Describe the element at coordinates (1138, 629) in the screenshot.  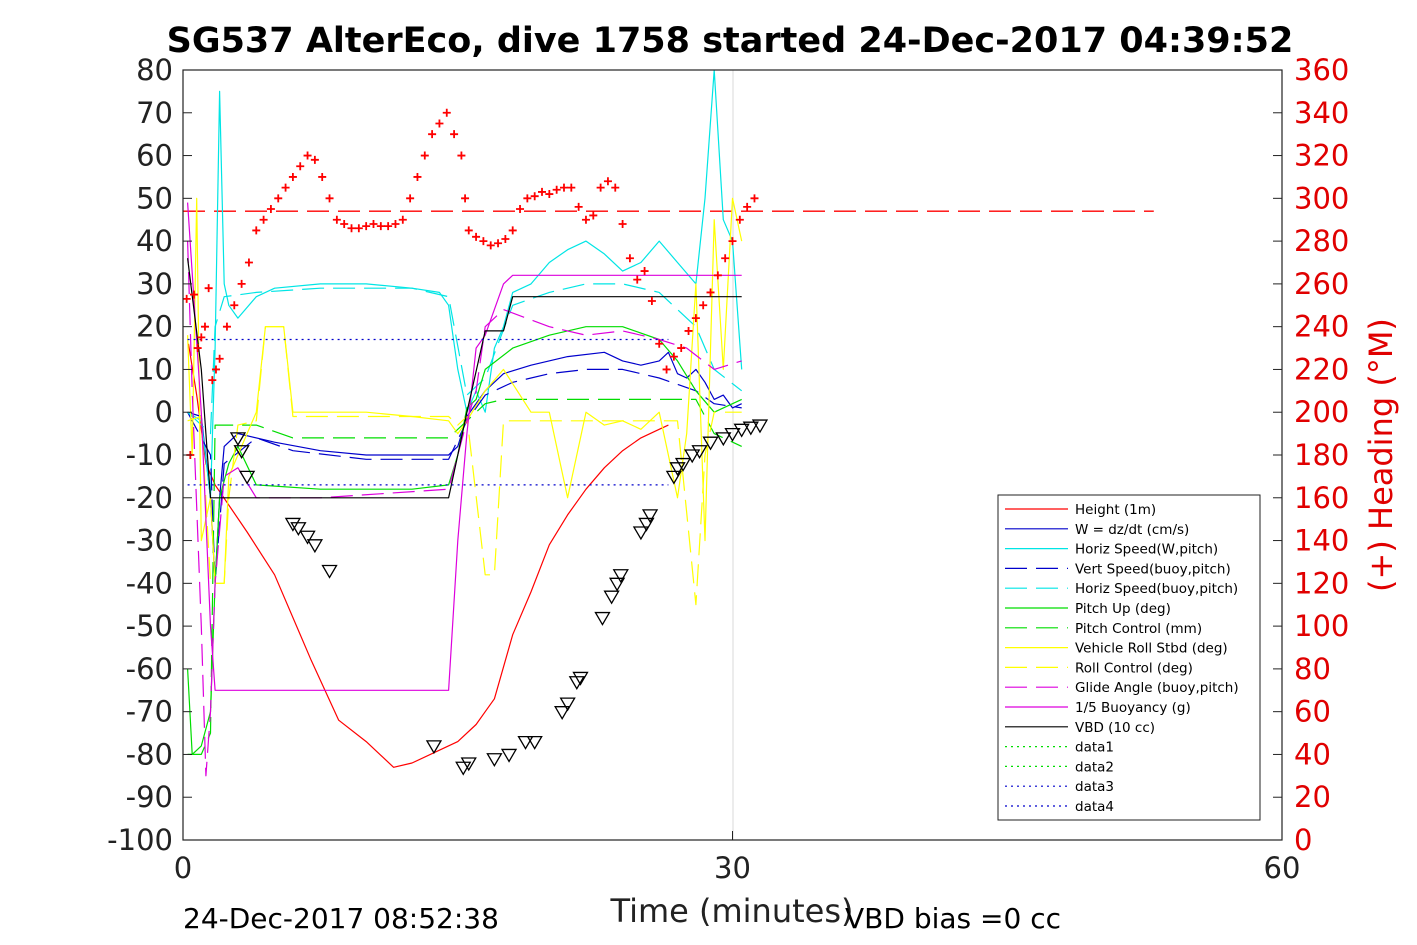
I see `legend-entry-6: Pitch Control (mm)` at that location.